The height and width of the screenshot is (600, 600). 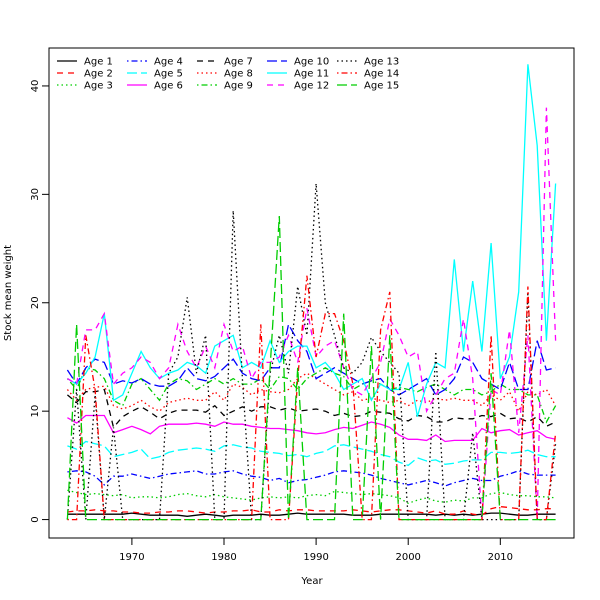 I want to click on y-axis-label: Stock mean weight, so click(x=8, y=293).